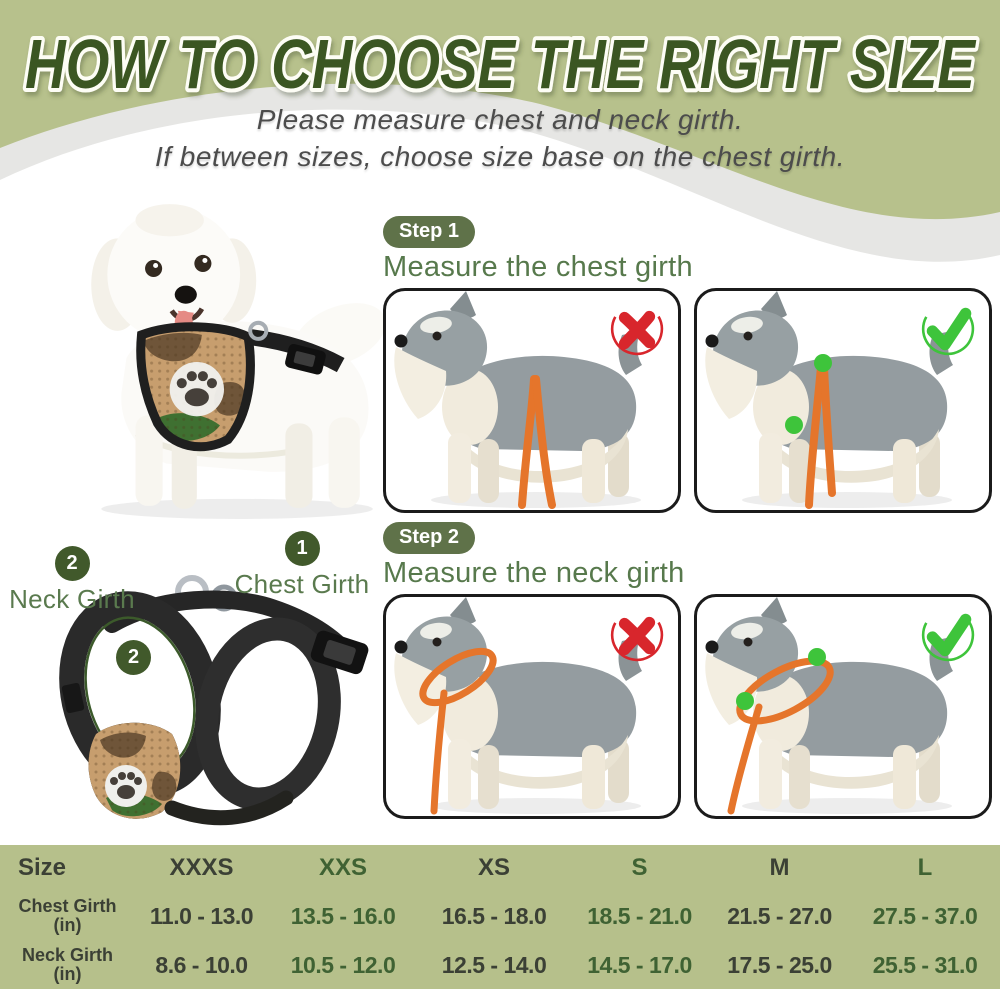 The height and width of the screenshot is (989, 1000). I want to click on neck-girth-xxs: 10.5 - 12.0, so click(343, 964).